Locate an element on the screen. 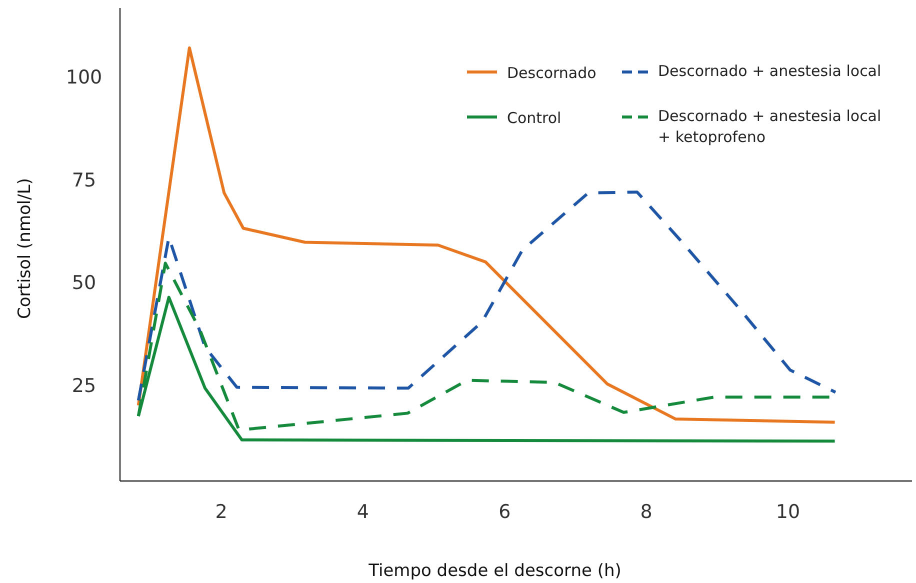  y-tick-label: 100 is located at coordinates (84, 77).